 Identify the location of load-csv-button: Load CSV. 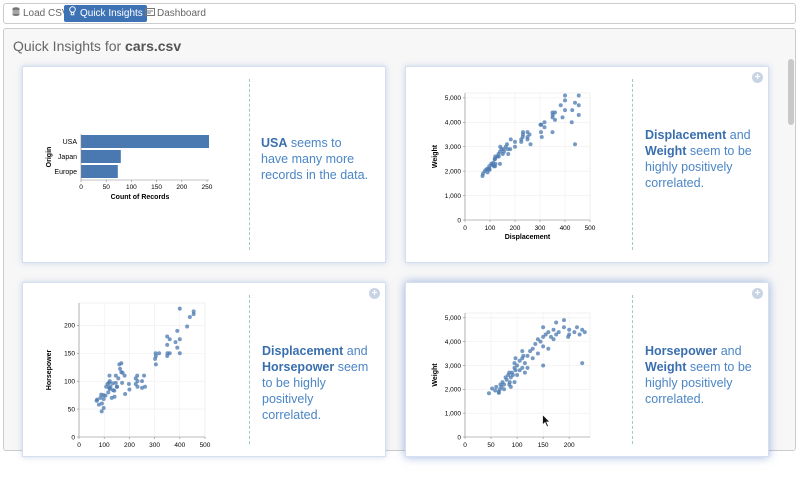
(40, 13).